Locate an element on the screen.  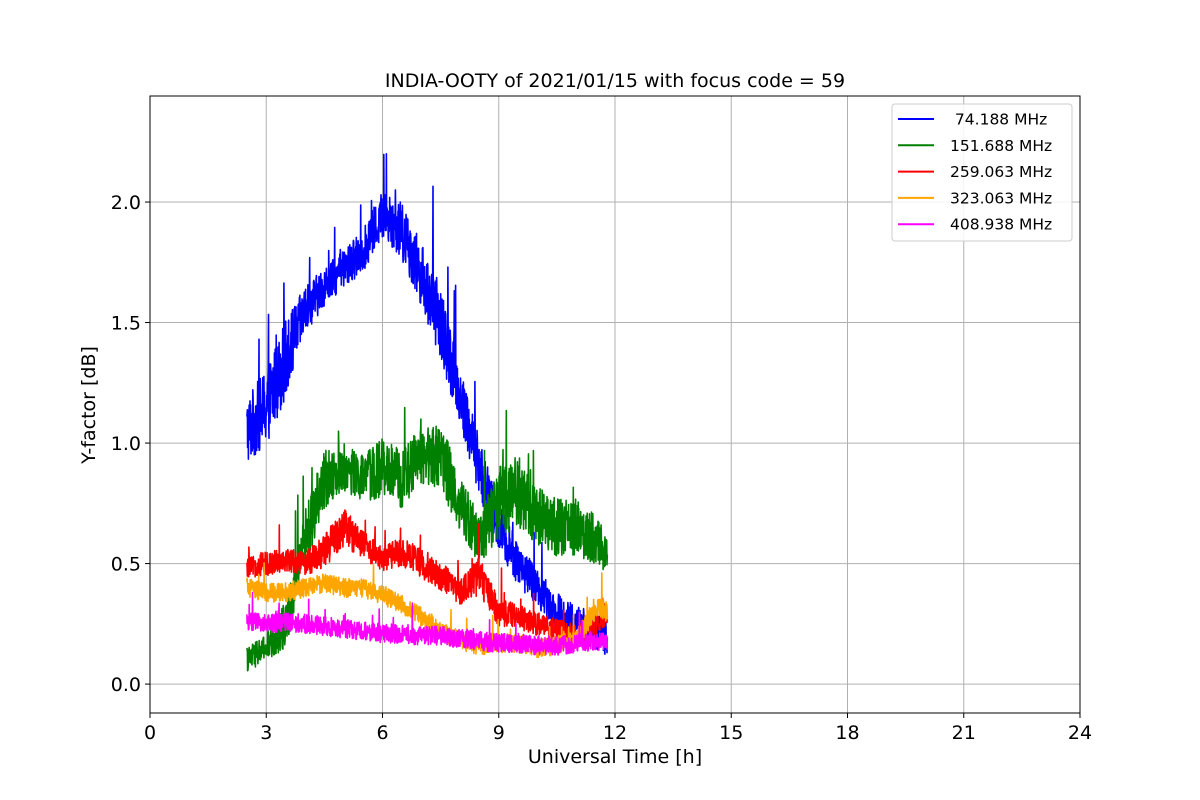
x-tick-label: 21 is located at coordinates (964, 733).